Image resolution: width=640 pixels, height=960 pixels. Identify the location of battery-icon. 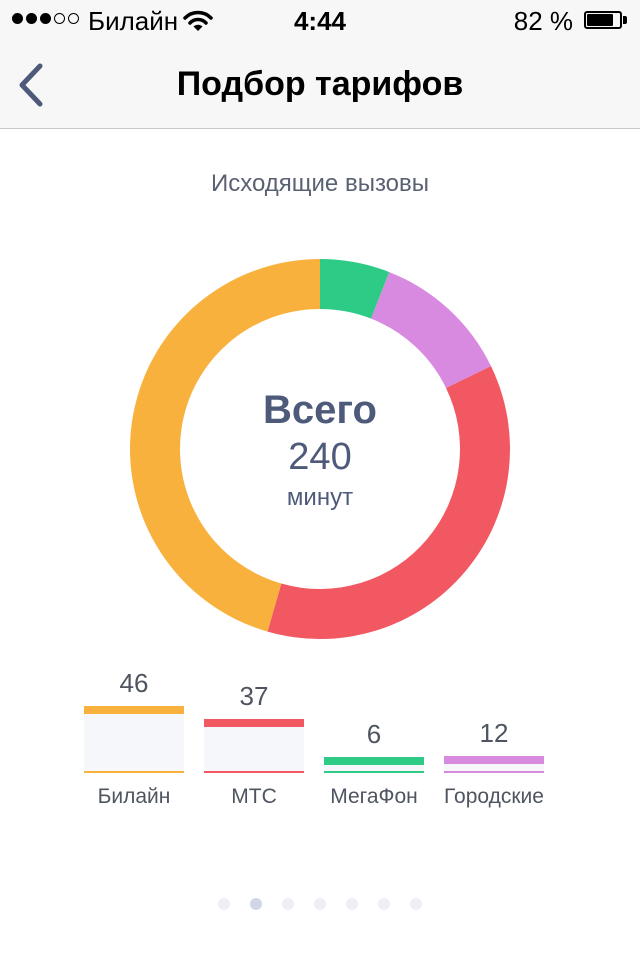
(606, 20).